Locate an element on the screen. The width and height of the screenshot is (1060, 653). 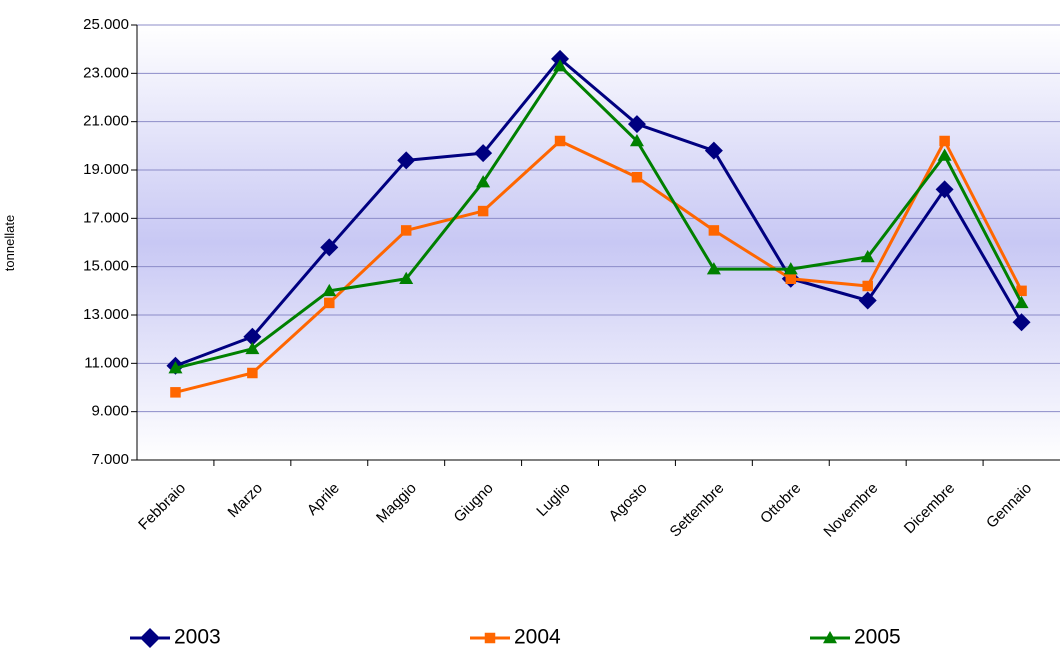
y-tick-label: 21.000 is located at coordinates (106, 121).